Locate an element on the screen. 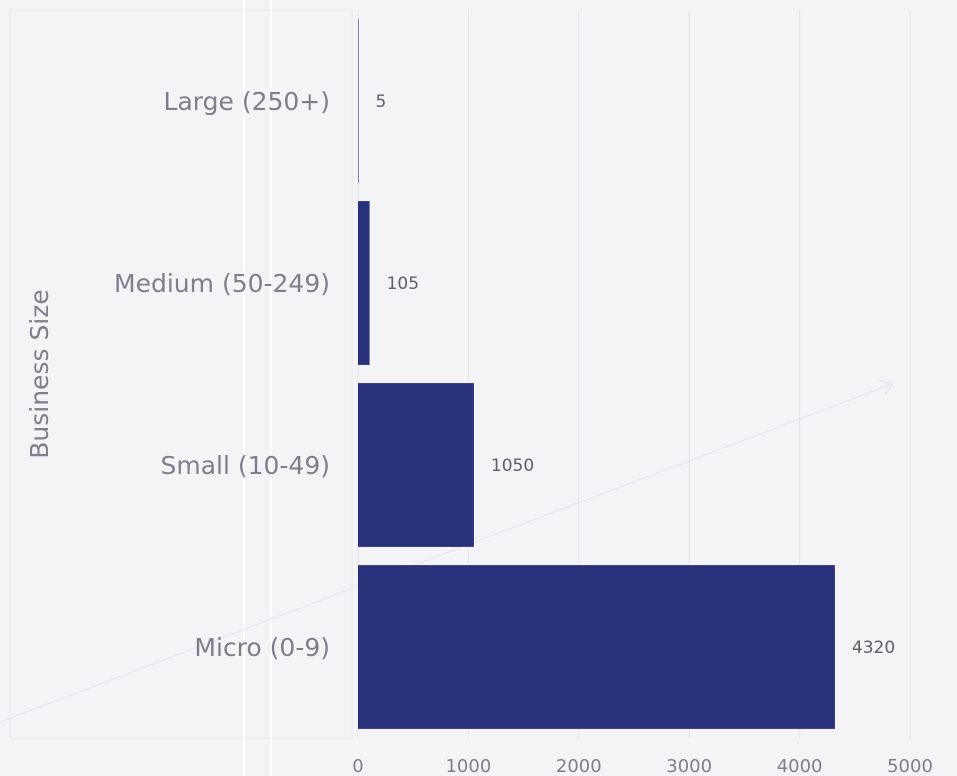 This screenshot has height=776, width=957. y-tick-label: Large (250+) is located at coordinates (247, 101).